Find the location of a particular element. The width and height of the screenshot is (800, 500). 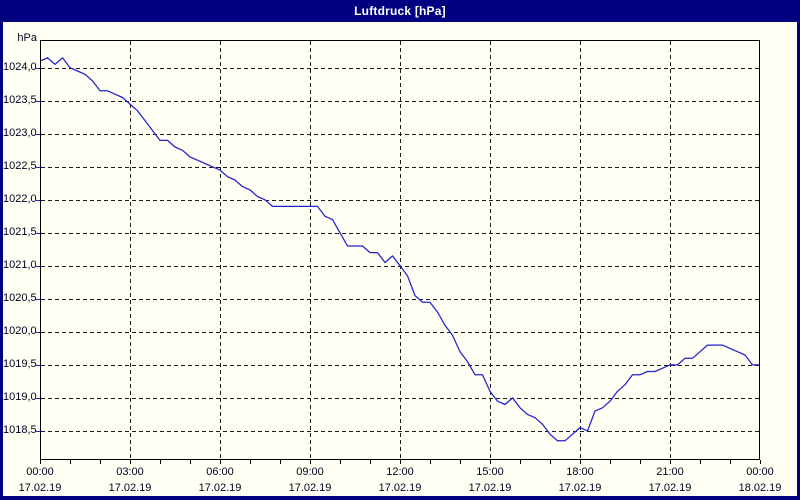

y-axis-unit-label: hPa is located at coordinates (27, 38).